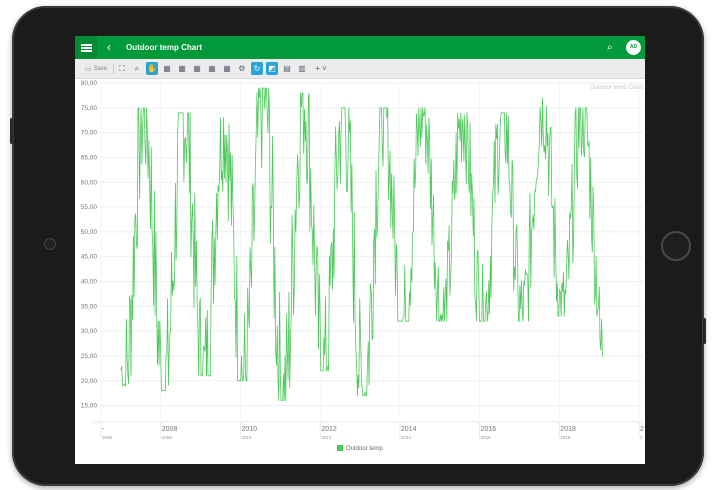  What do you see at coordinates (167, 437) in the screenshot?
I see `x-tick-sublabel: 2008` at bounding box center [167, 437].